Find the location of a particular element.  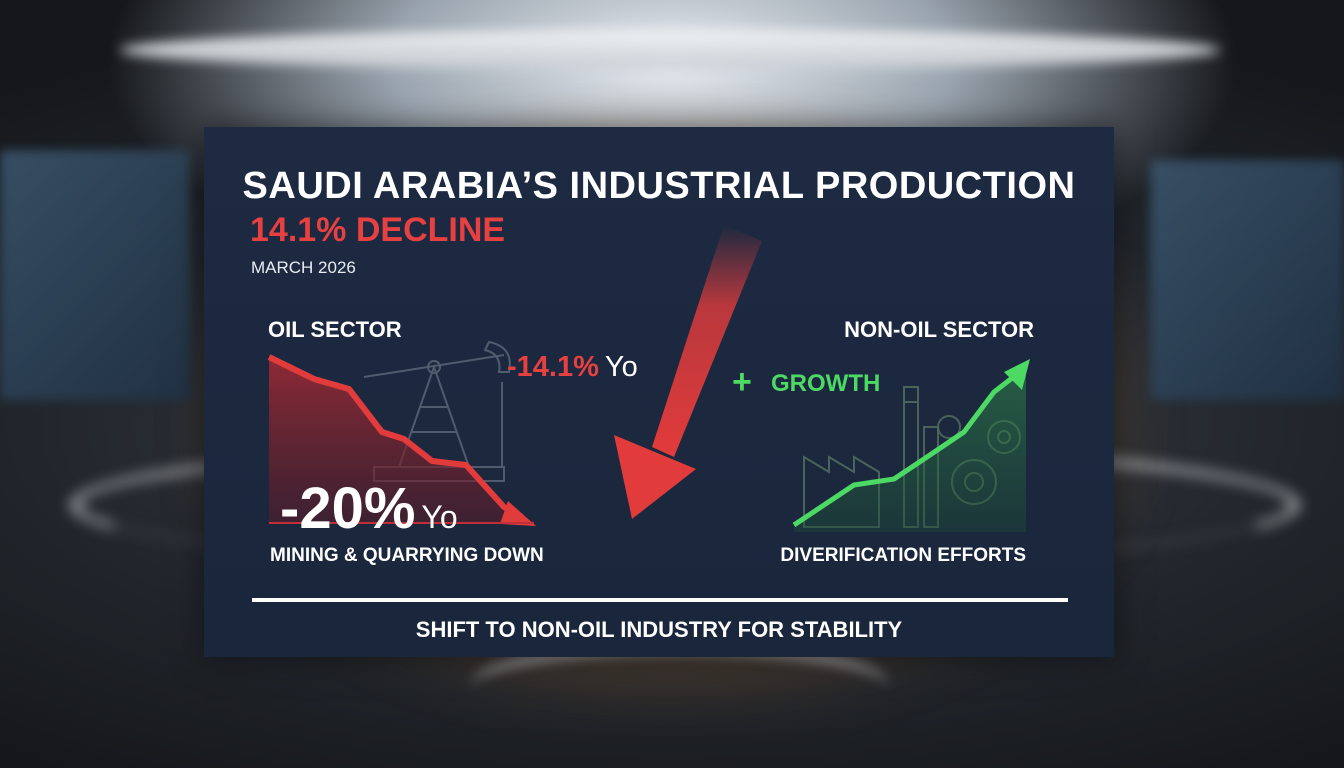

non-oil-chart-arrowhead is located at coordinates (1017, 374).